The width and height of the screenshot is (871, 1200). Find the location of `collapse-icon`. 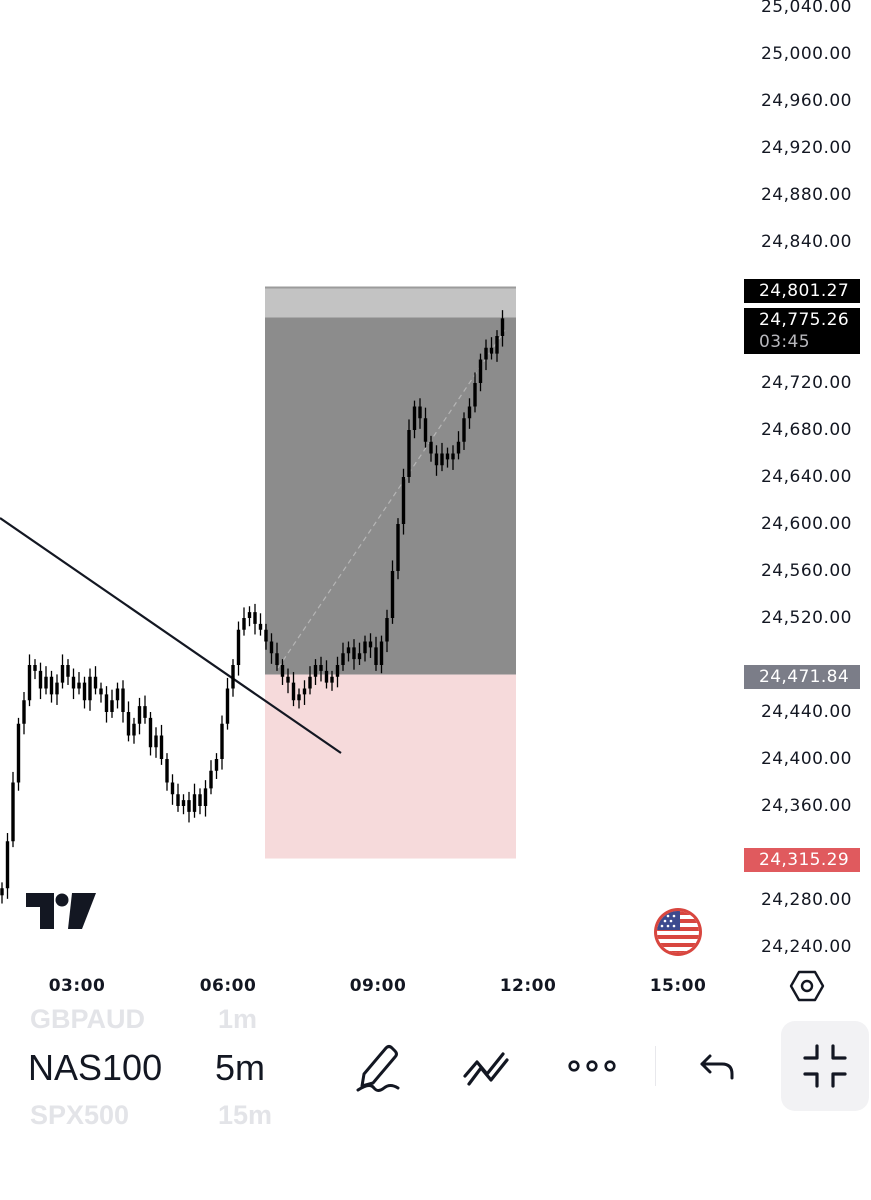

collapse-icon is located at coordinates (825, 1066).